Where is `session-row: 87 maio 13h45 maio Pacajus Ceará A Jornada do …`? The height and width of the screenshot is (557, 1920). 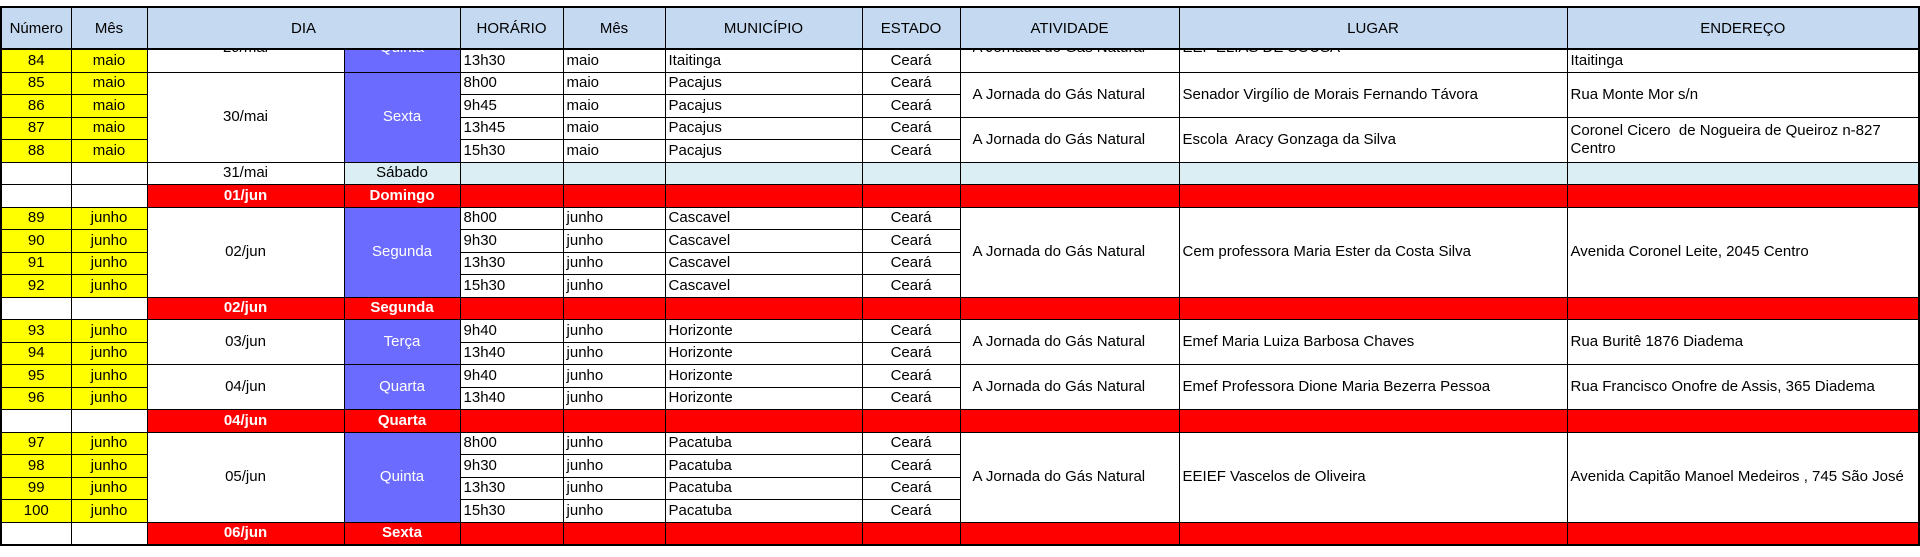 session-row: 87 maio 13h45 maio Pacajus Ceará A Jornada do … is located at coordinates (960, 139).